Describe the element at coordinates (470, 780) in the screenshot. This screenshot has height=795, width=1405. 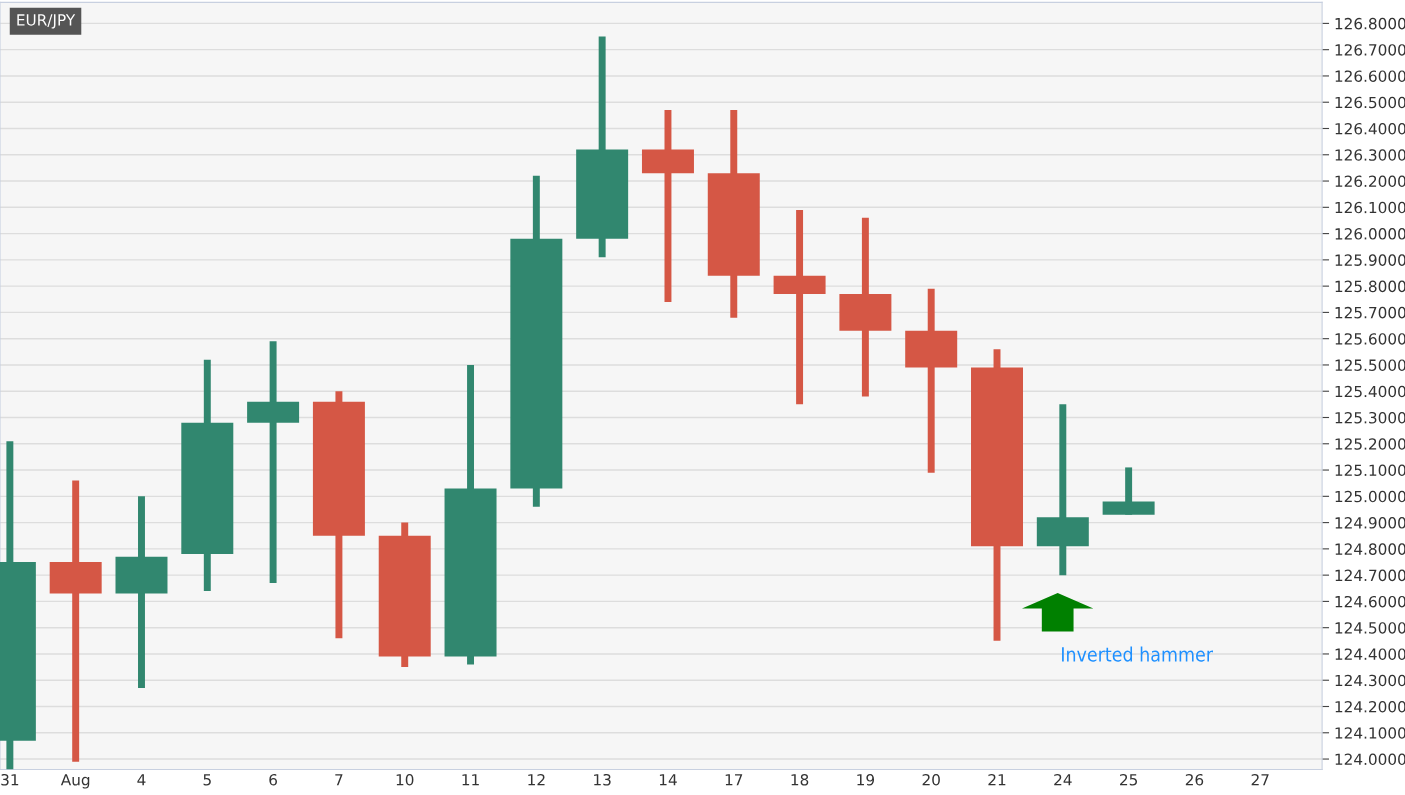
I see `x-tick-label: 11` at that location.